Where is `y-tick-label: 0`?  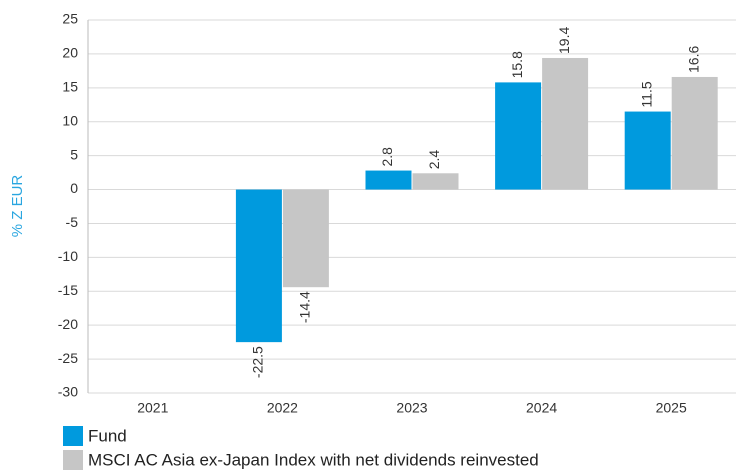
y-tick-label: 0 is located at coordinates (74, 188).